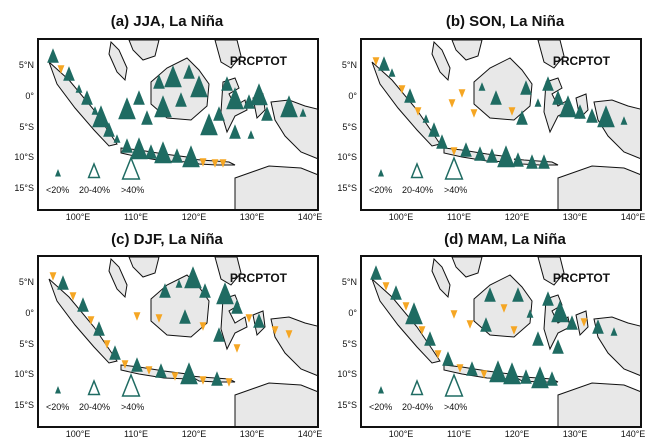 The image size is (667, 445). Describe the element at coordinates (24, 374) in the screenshot. I see `lat-10s-c: 10°S` at that location.